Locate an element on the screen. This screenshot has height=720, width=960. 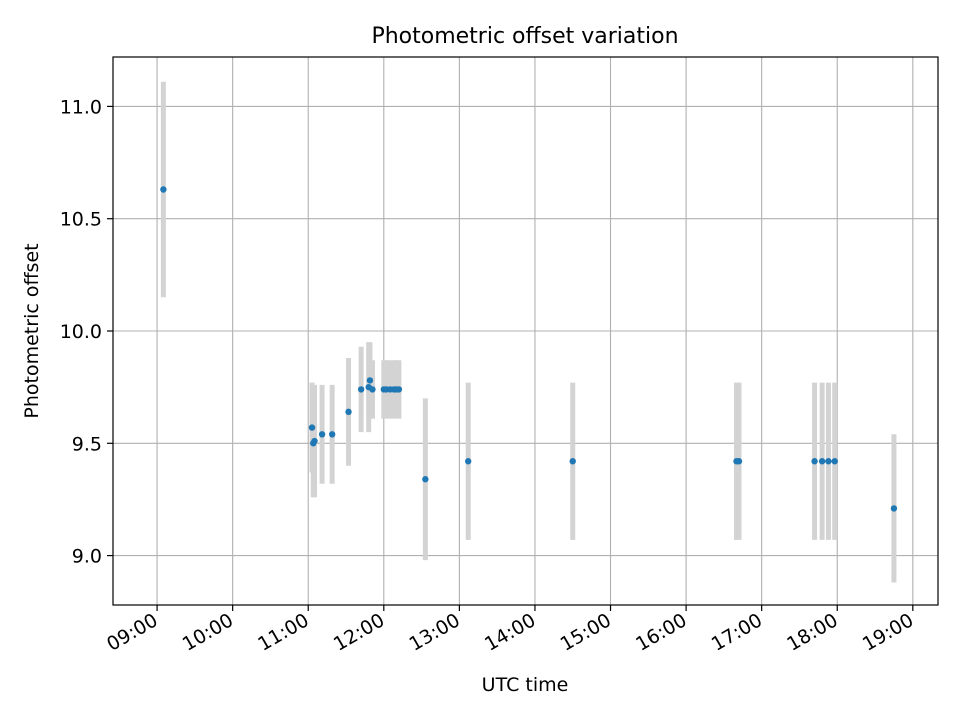
y-tick-label: 10.0 is located at coordinates (81, 332).